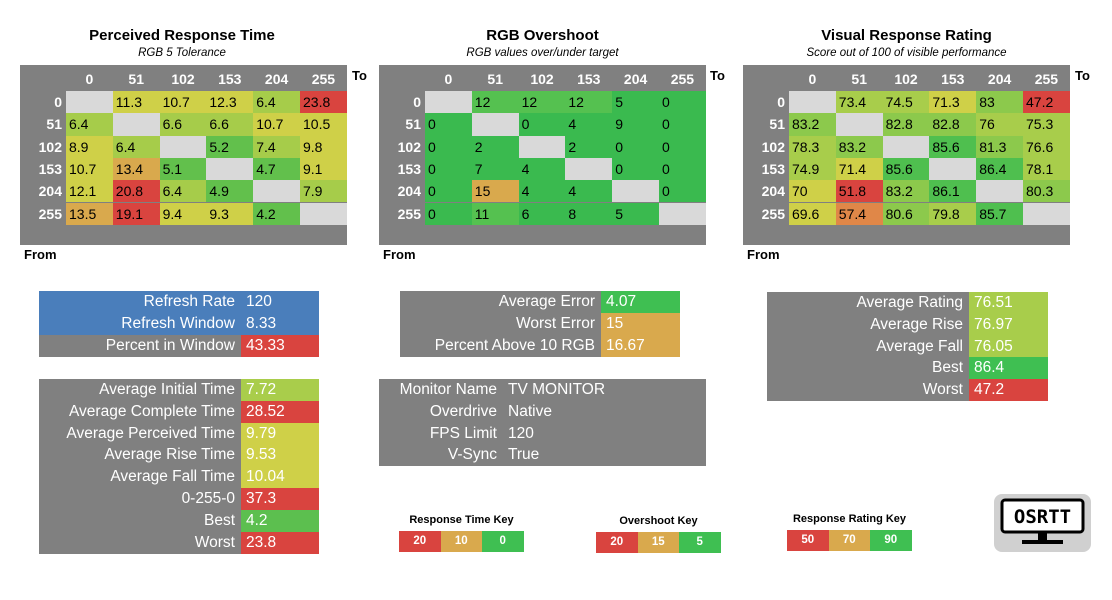 This screenshot has height=600, width=1112. What do you see at coordinates (589, 124) in the screenshot?
I see `overshoot-cell: 4` at bounding box center [589, 124].